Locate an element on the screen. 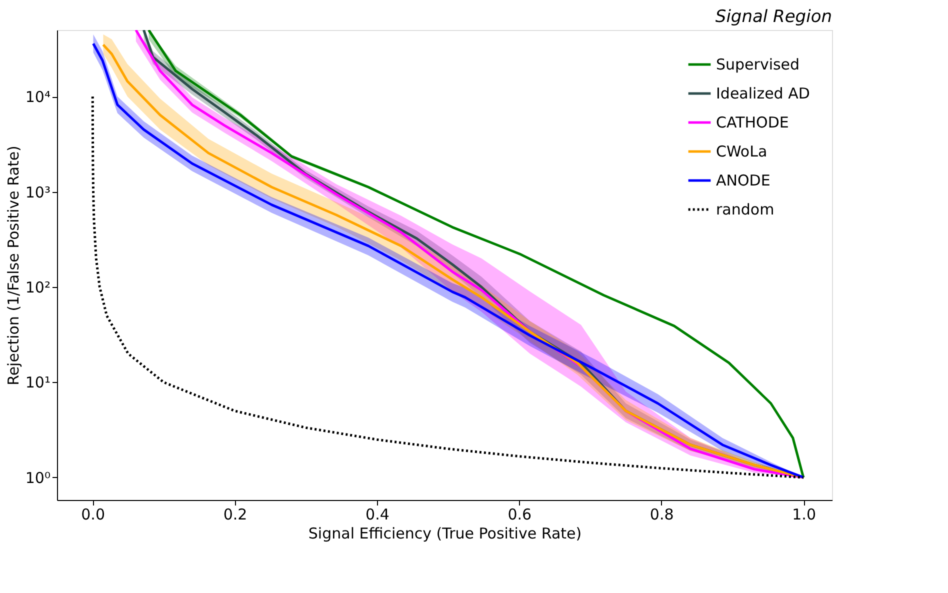  x-tick-label: 0.4 is located at coordinates (378, 515).